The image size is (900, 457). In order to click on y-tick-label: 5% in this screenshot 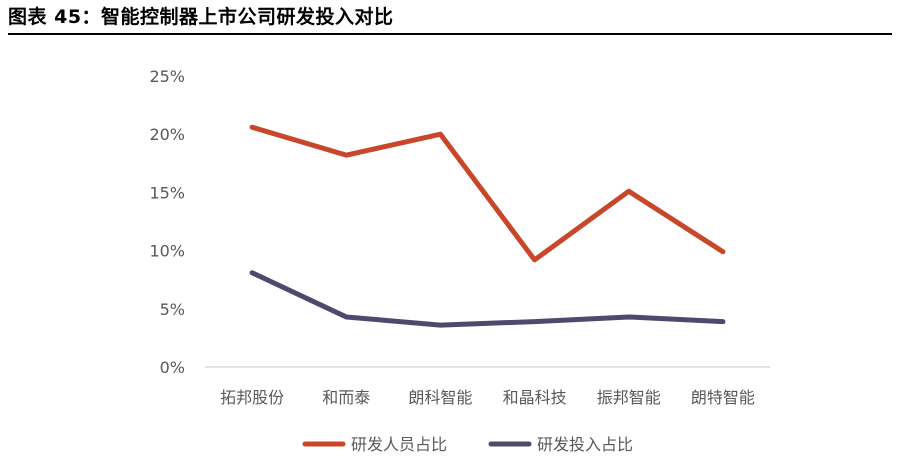, I will do `click(172, 309)`.